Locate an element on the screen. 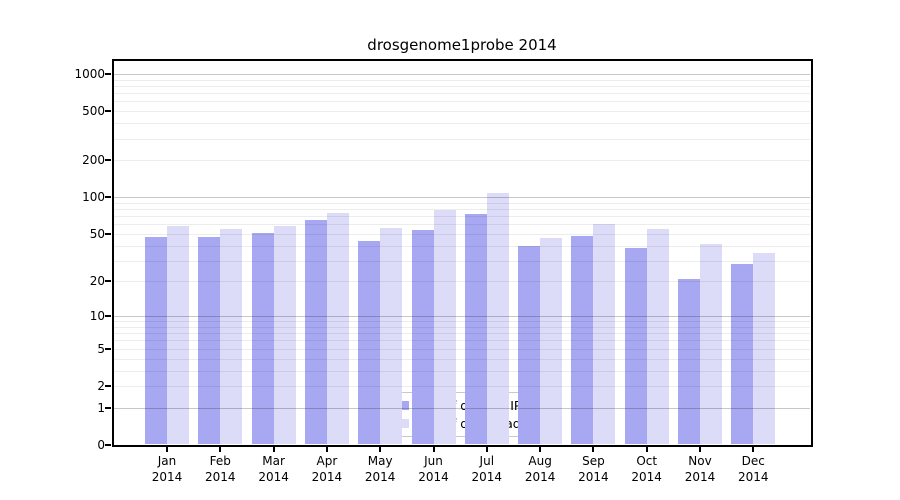  x-tick-label-jun: Jun 2014 is located at coordinates (433, 469).